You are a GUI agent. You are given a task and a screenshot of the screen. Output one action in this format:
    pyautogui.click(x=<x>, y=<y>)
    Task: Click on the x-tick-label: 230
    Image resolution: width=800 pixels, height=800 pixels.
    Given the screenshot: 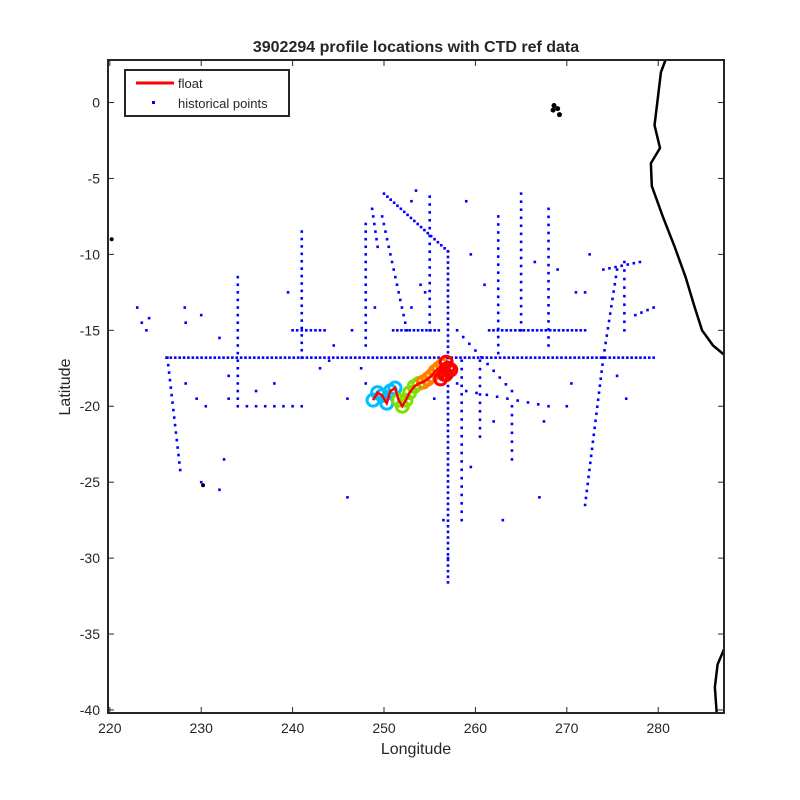 What is the action you would take?
    pyautogui.click(x=202, y=728)
    